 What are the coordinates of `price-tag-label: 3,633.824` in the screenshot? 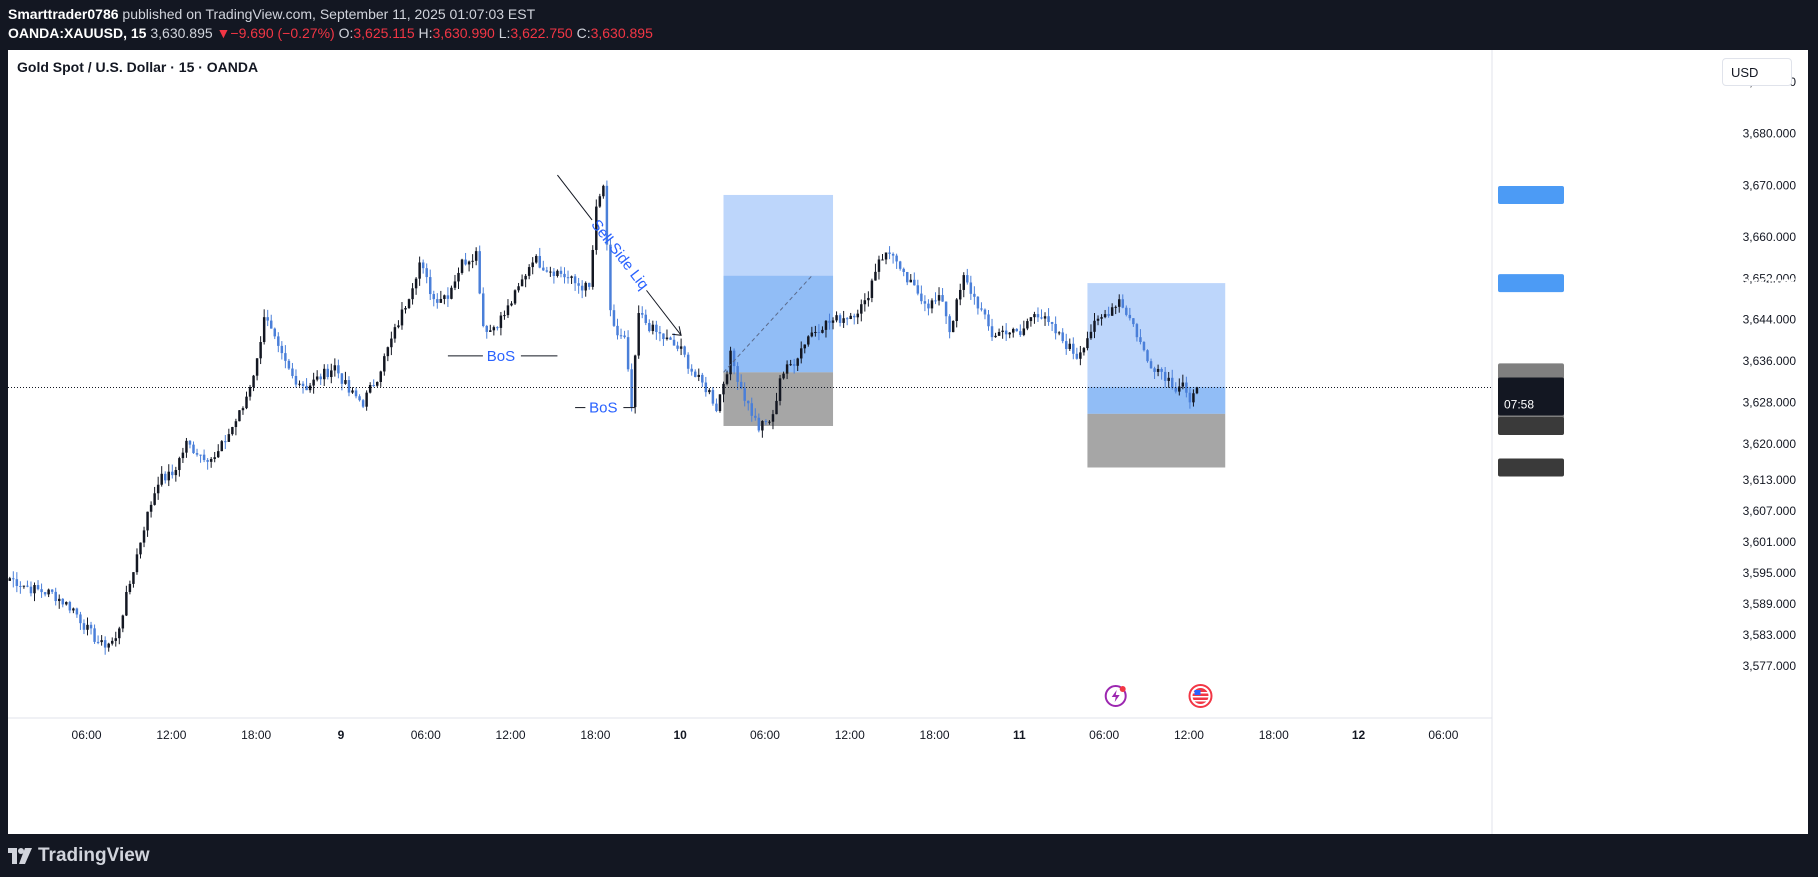 It's located at (1770, 372).